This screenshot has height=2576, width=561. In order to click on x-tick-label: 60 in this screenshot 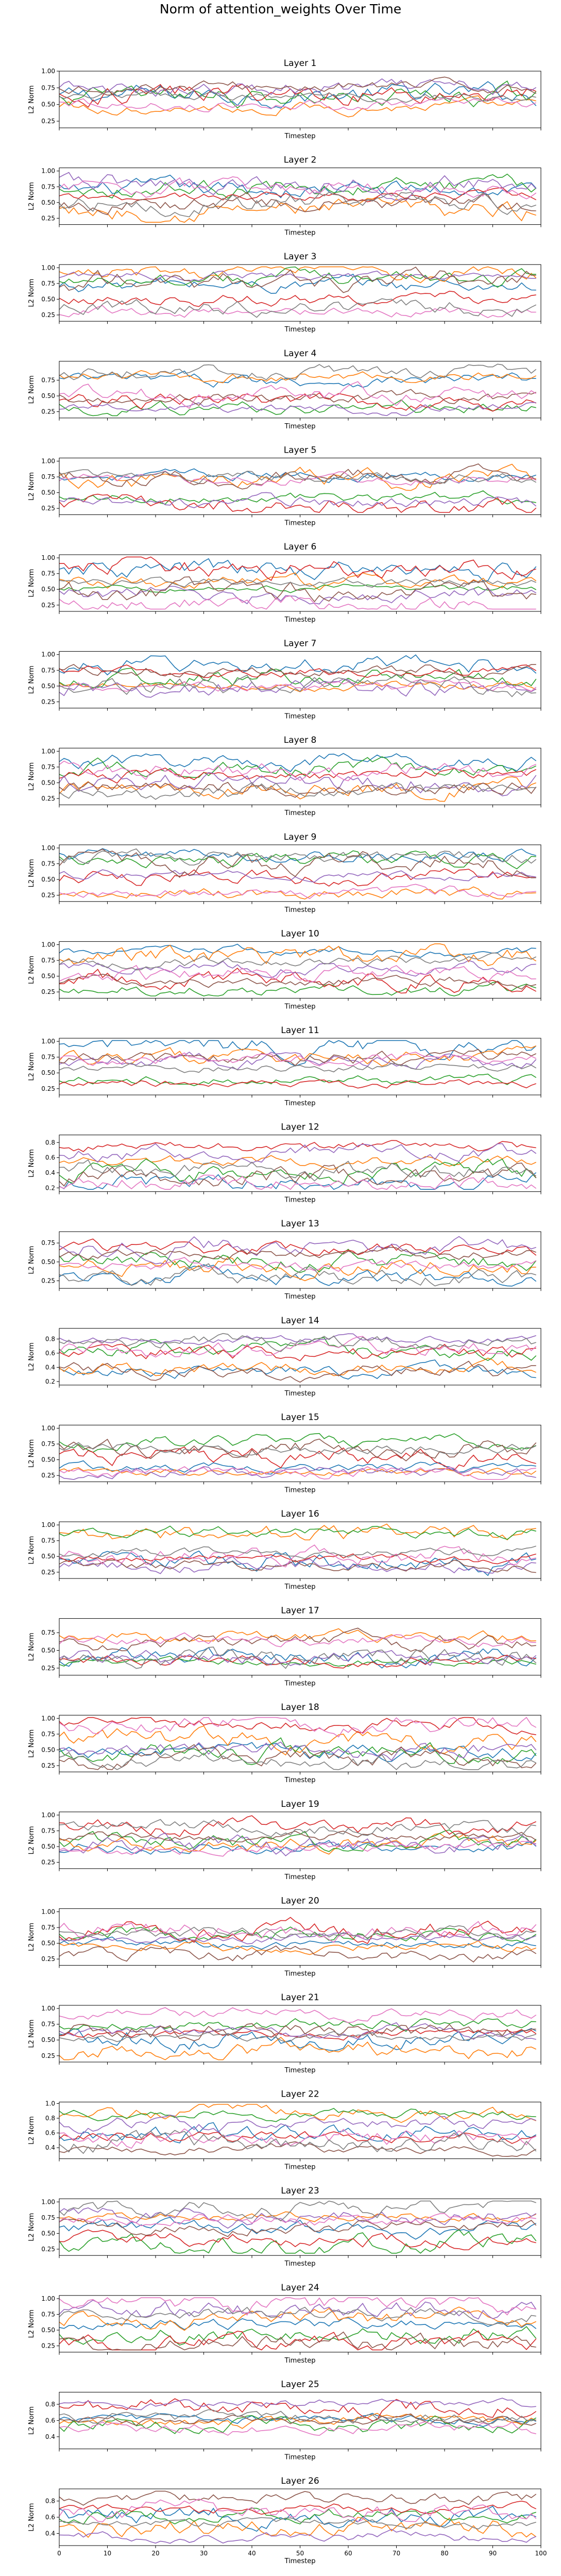, I will do `click(348, 2553)`.